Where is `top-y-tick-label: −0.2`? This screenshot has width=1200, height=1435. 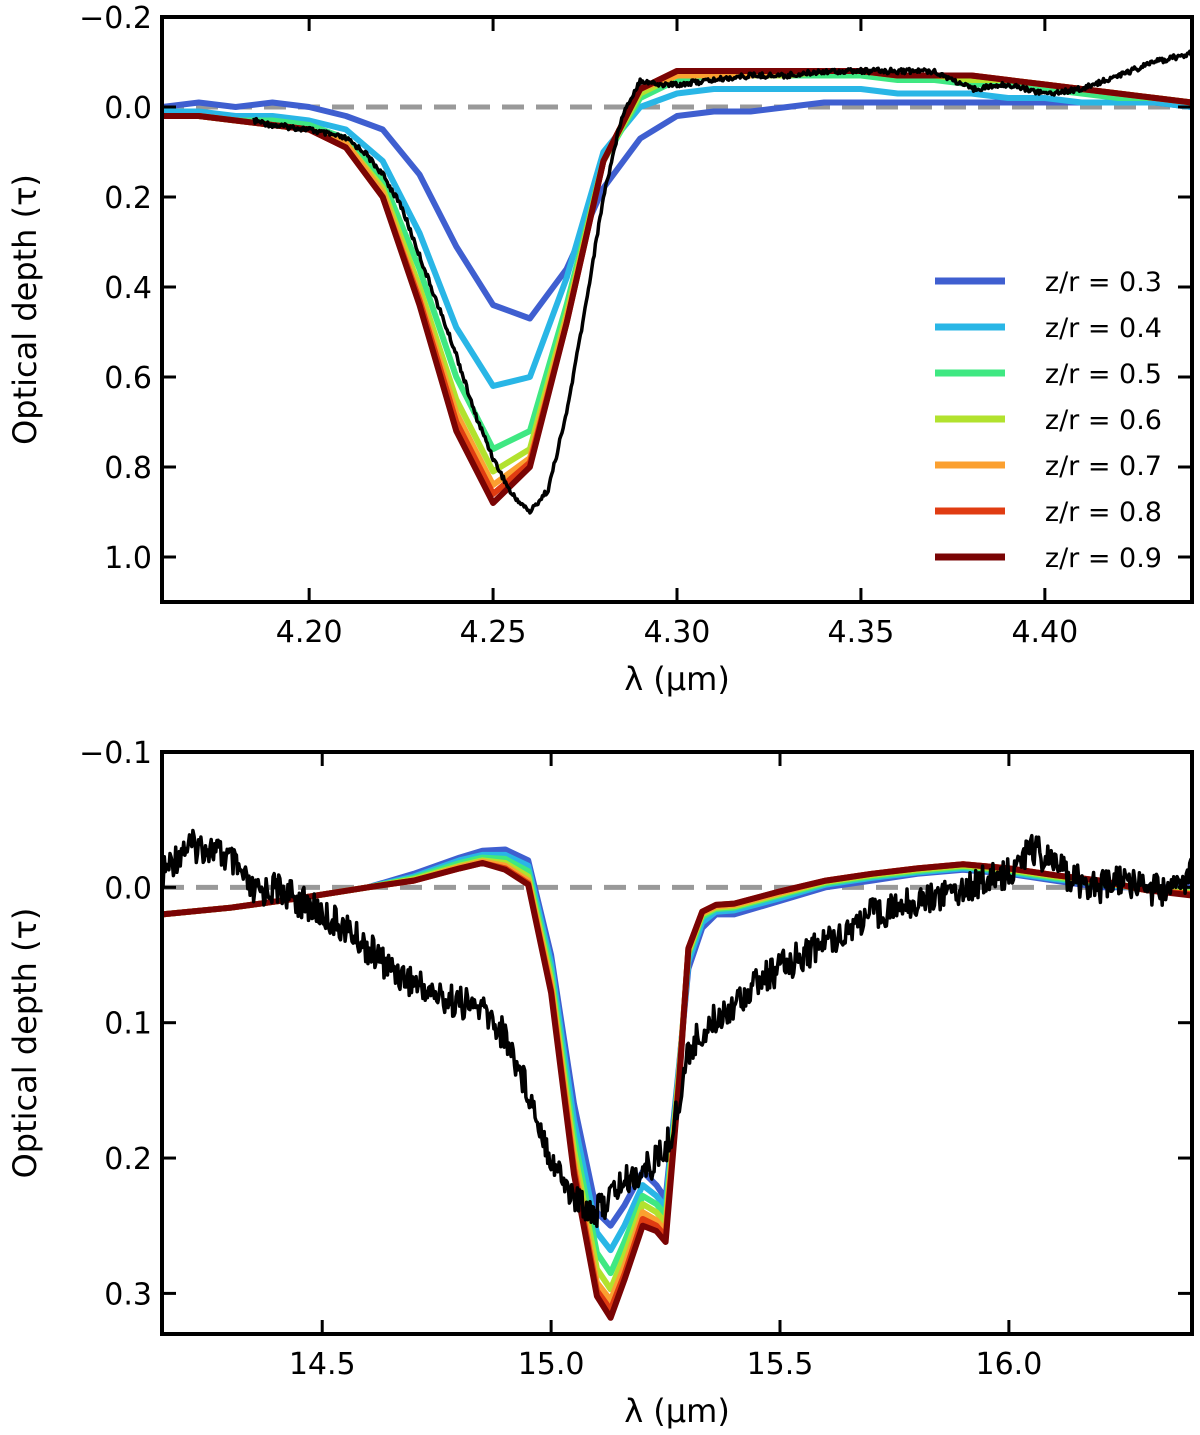
top-y-tick-label: −0.2 is located at coordinates (115, 18).